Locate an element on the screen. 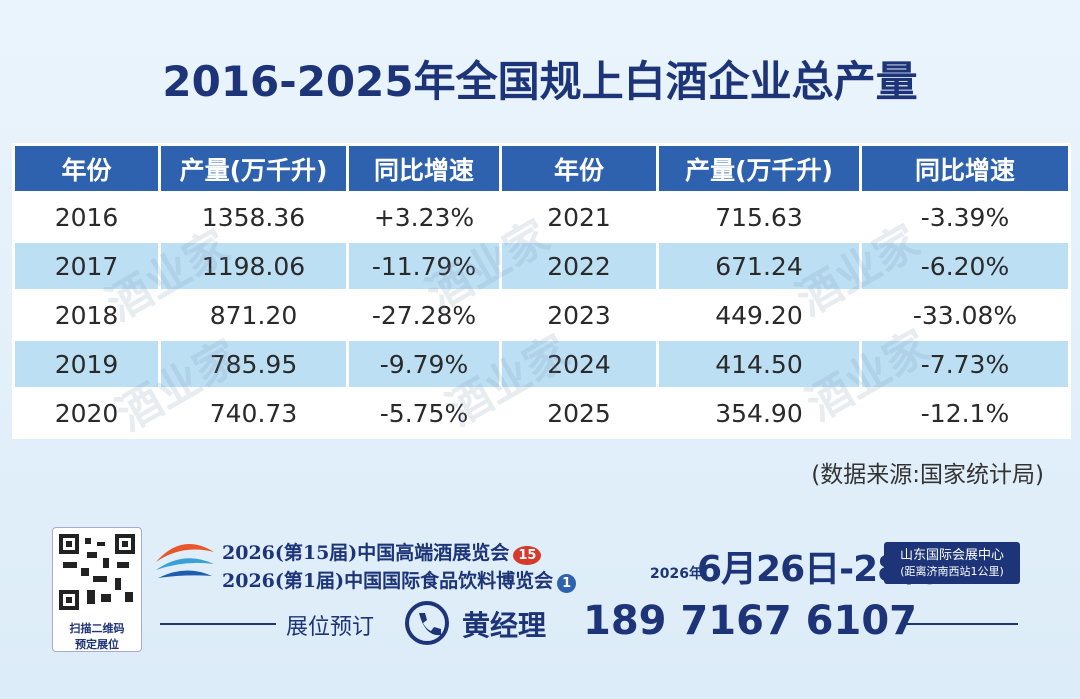 The height and width of the screenshot is (699, 1080). qr-caption: 预定展位 is located at coordinates (97, 644).